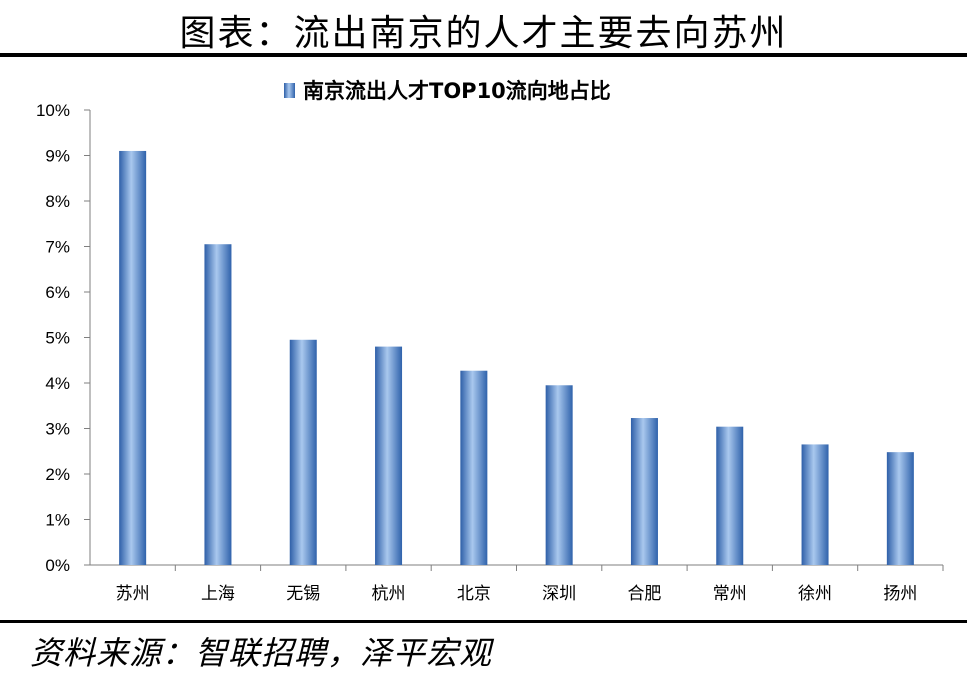  What do you see at coordinates (57, 292) in the screenshot?
I see `y-tick-label: 6%` at bounding box center [57, 292].